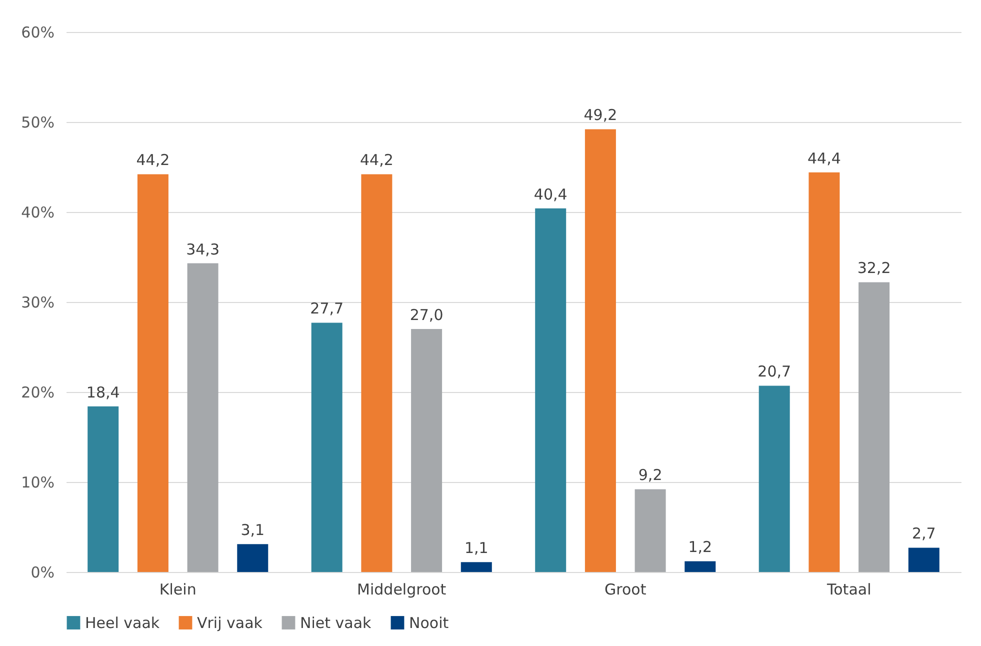  Describe the element at coordinates (37, 33) in the screenshot. I see `y-tick-label: 60%` at that location.